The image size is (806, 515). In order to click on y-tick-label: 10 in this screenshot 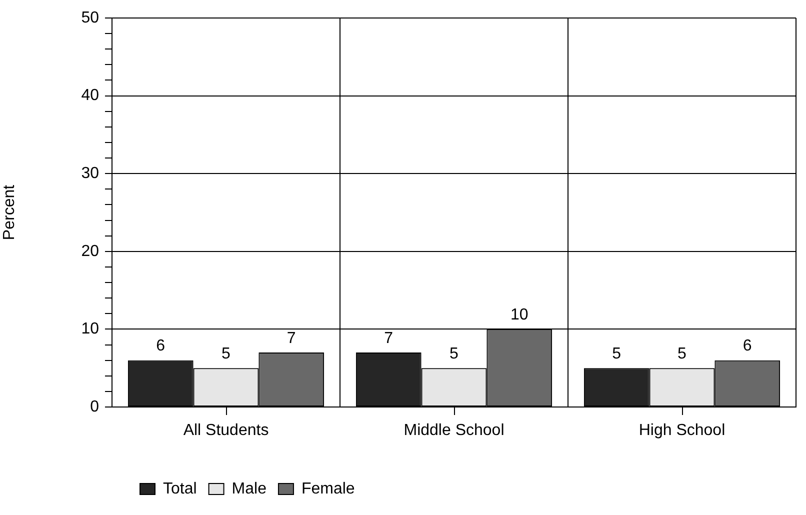, I will do `click(90, 329)`.